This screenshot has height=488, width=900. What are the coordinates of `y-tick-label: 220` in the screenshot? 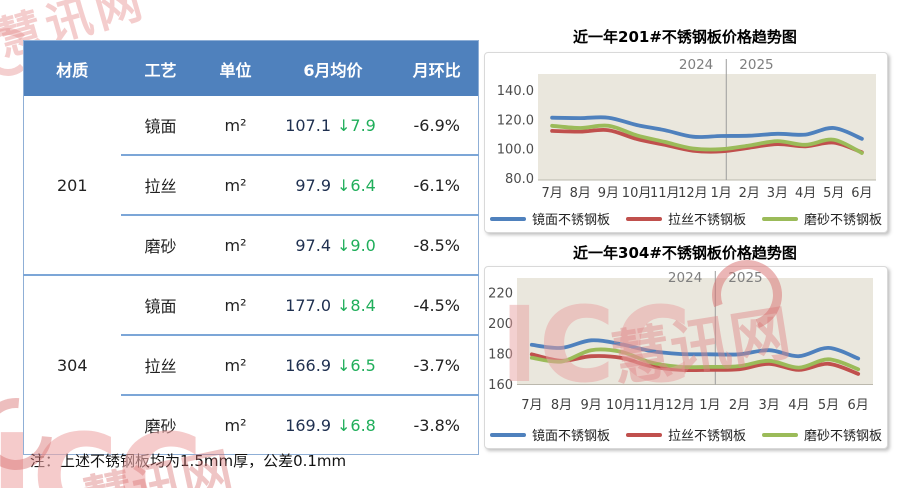 It's located at (500, 294).